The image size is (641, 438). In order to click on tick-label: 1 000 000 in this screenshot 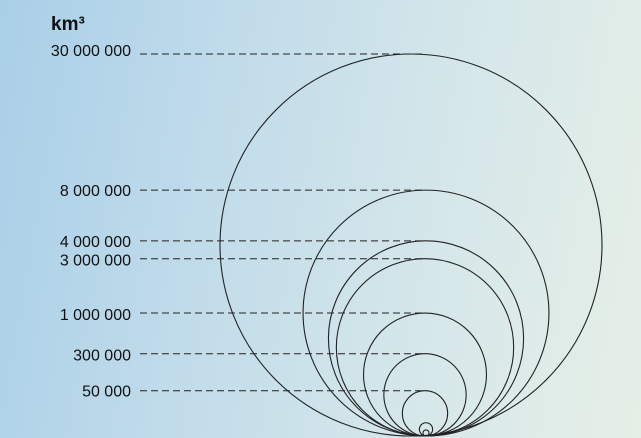, I will do `click(95, 315)`.